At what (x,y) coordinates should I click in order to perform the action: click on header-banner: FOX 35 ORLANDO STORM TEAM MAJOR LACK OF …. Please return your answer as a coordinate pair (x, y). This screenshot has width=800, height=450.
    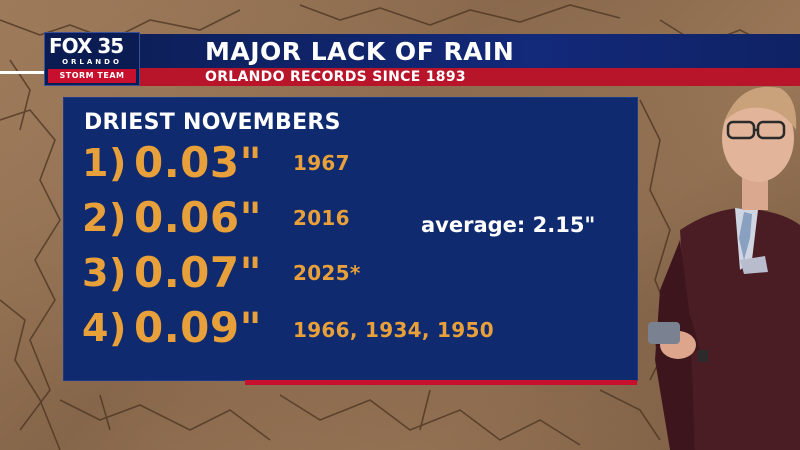
    Looking at the image, I should click on (422, 59).